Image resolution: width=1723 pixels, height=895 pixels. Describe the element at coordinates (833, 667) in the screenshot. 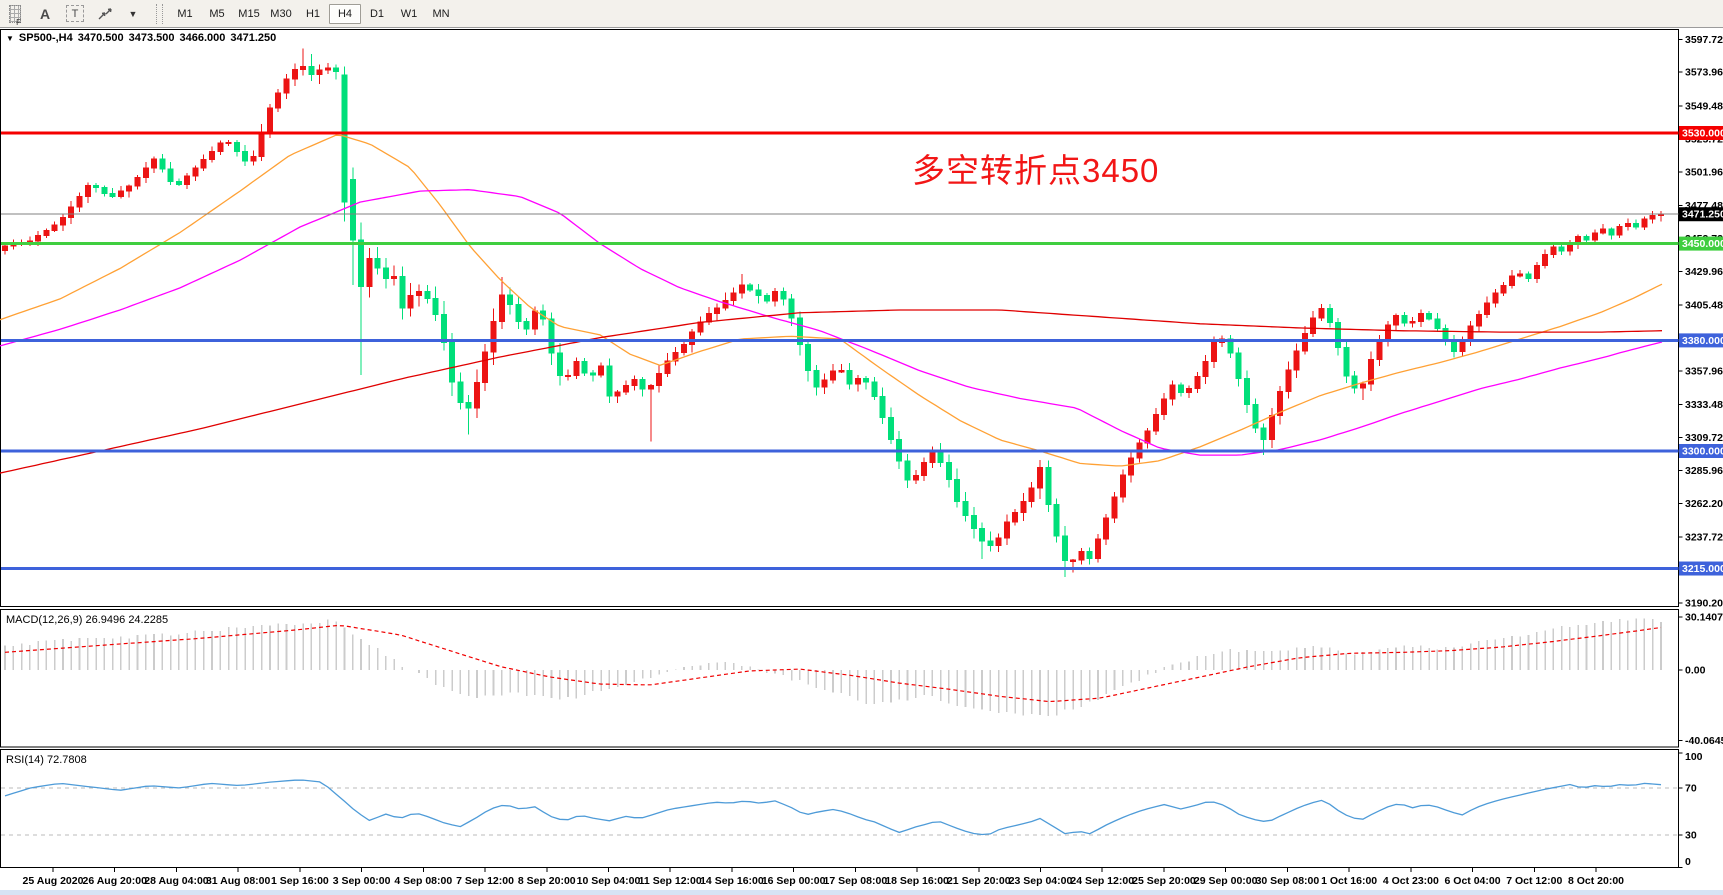

I see `macd-histogram` at that location.